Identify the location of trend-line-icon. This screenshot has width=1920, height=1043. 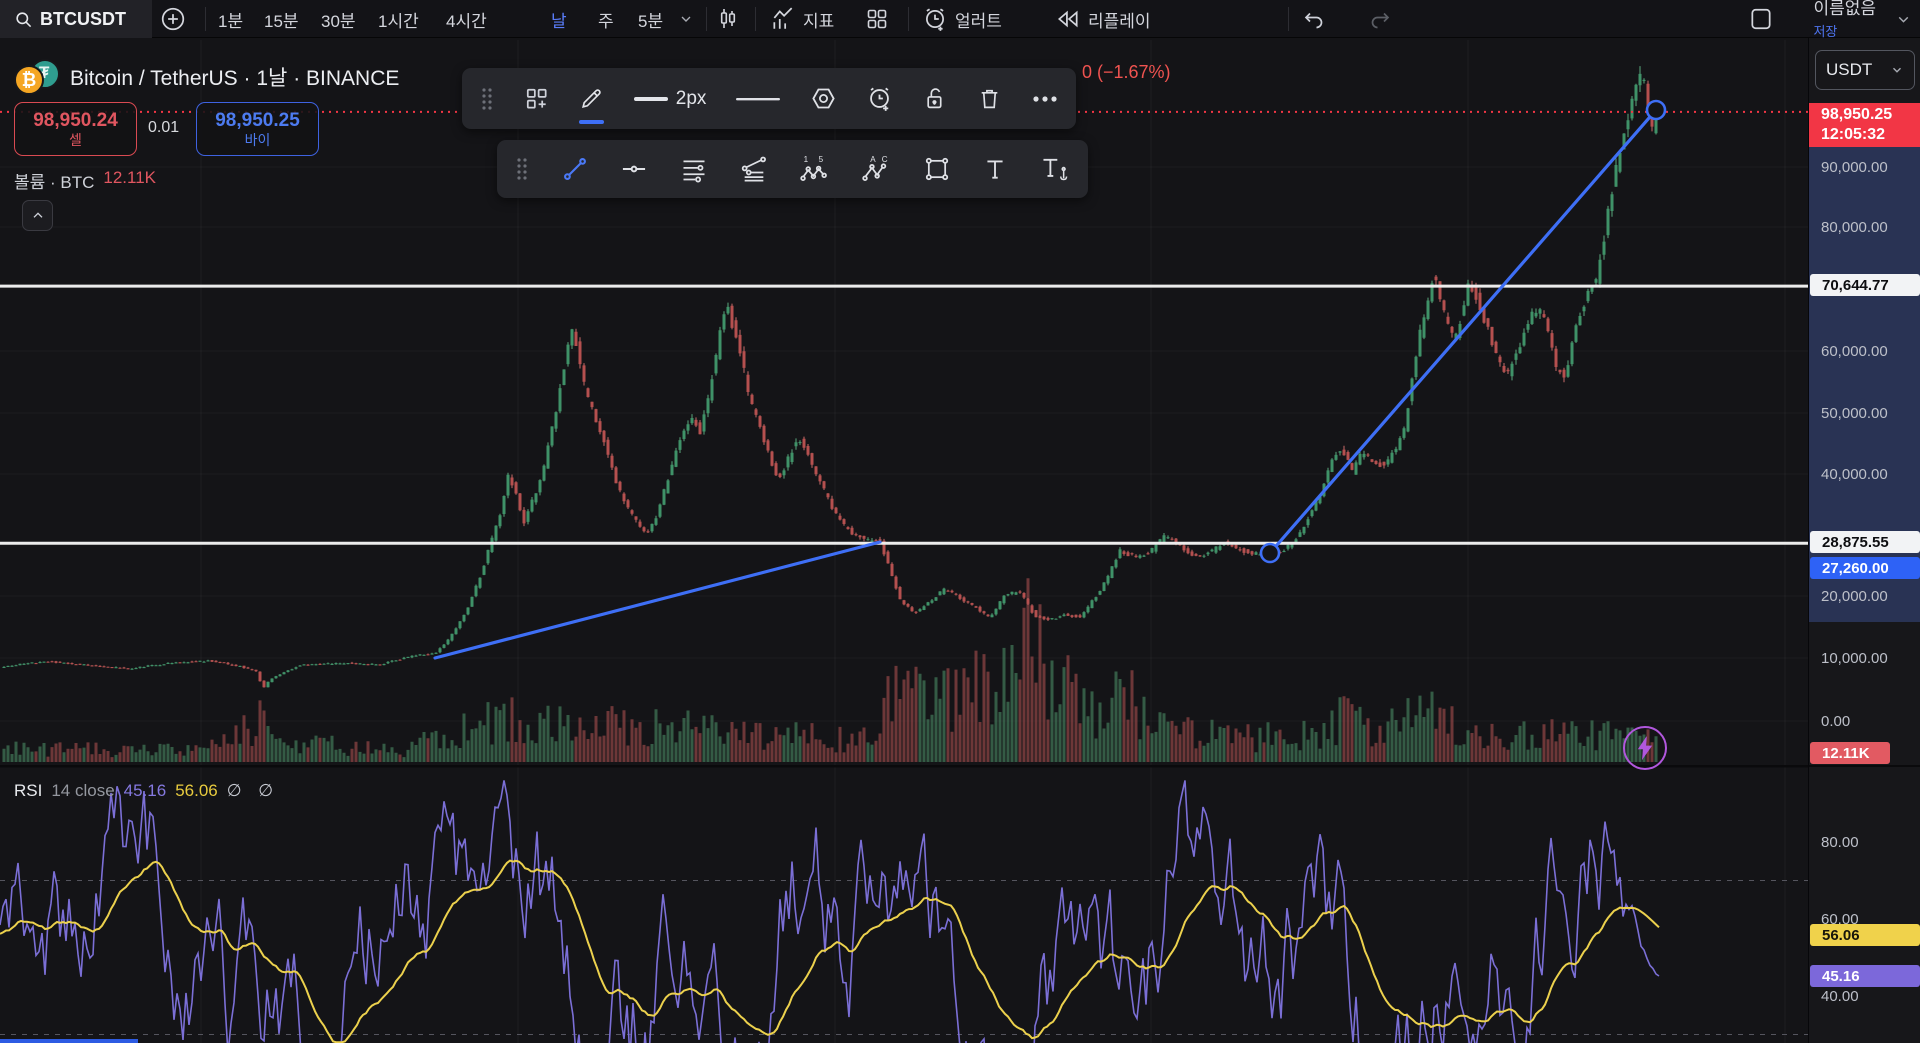
(574, 169).